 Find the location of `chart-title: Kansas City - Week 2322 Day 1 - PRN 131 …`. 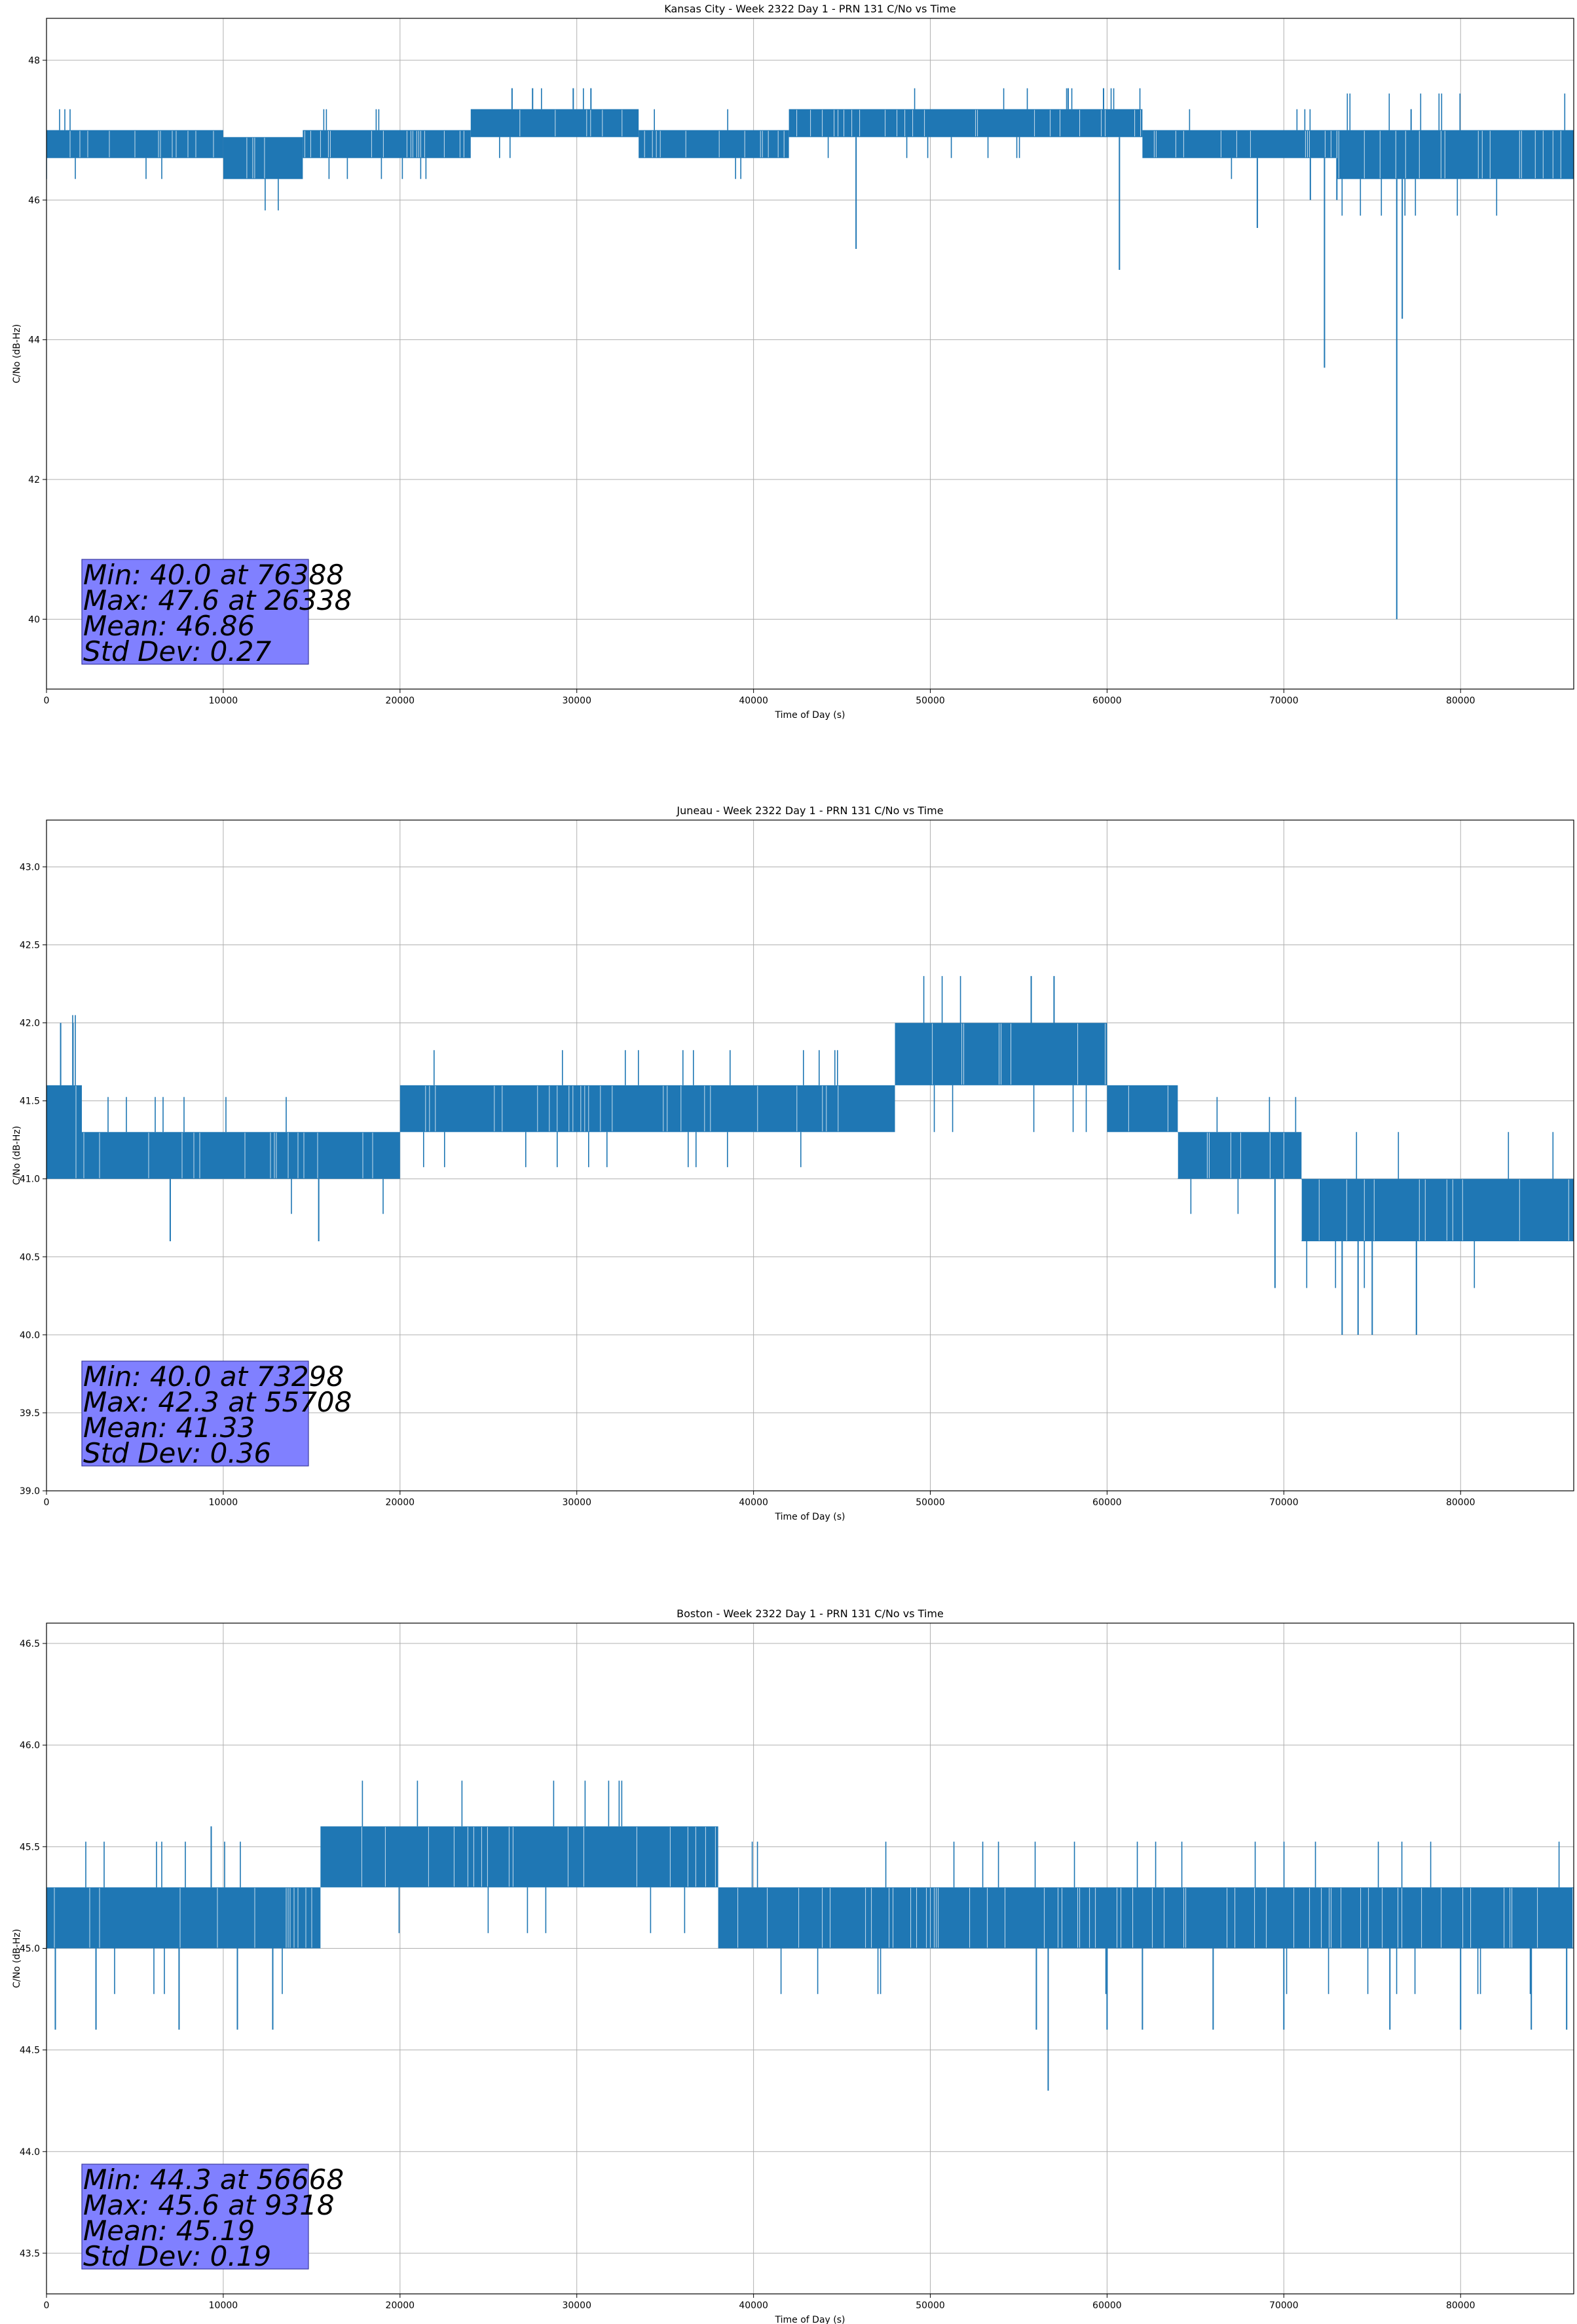

chart-title: Kansas City - Week 2322 Day 1 - PRN 131 … is located at coordinates (809, 9).